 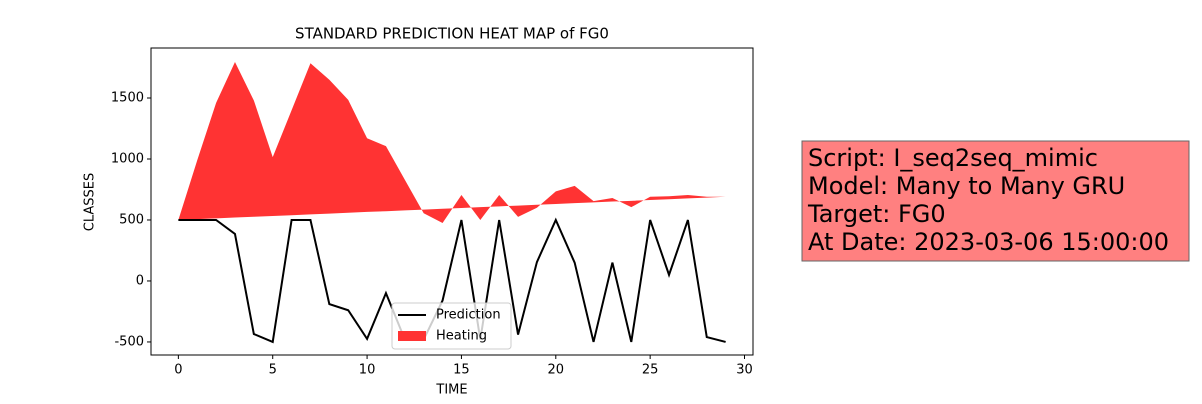 I want to click on info-line: Script: I_seq2seq_mimic, so click(x=953, y=158).